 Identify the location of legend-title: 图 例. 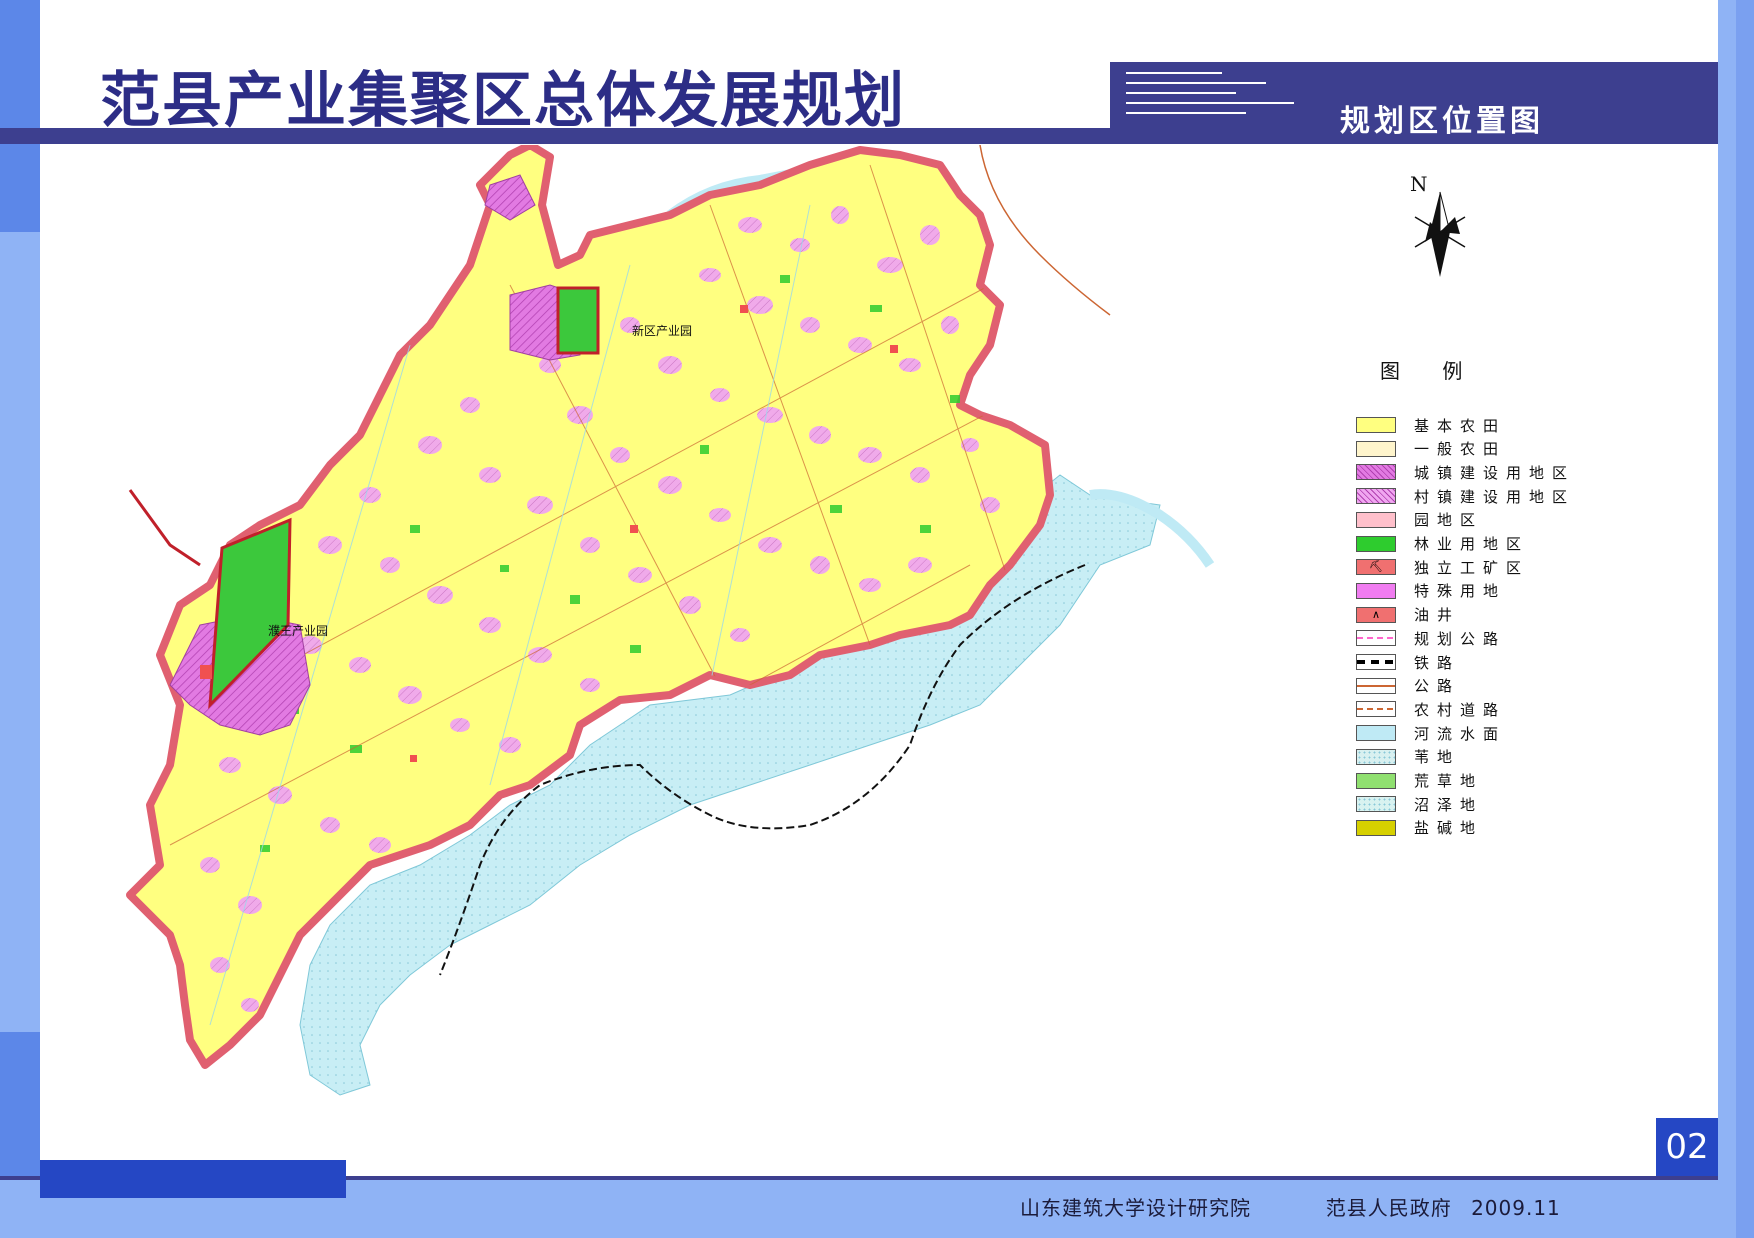
(1430, 371).